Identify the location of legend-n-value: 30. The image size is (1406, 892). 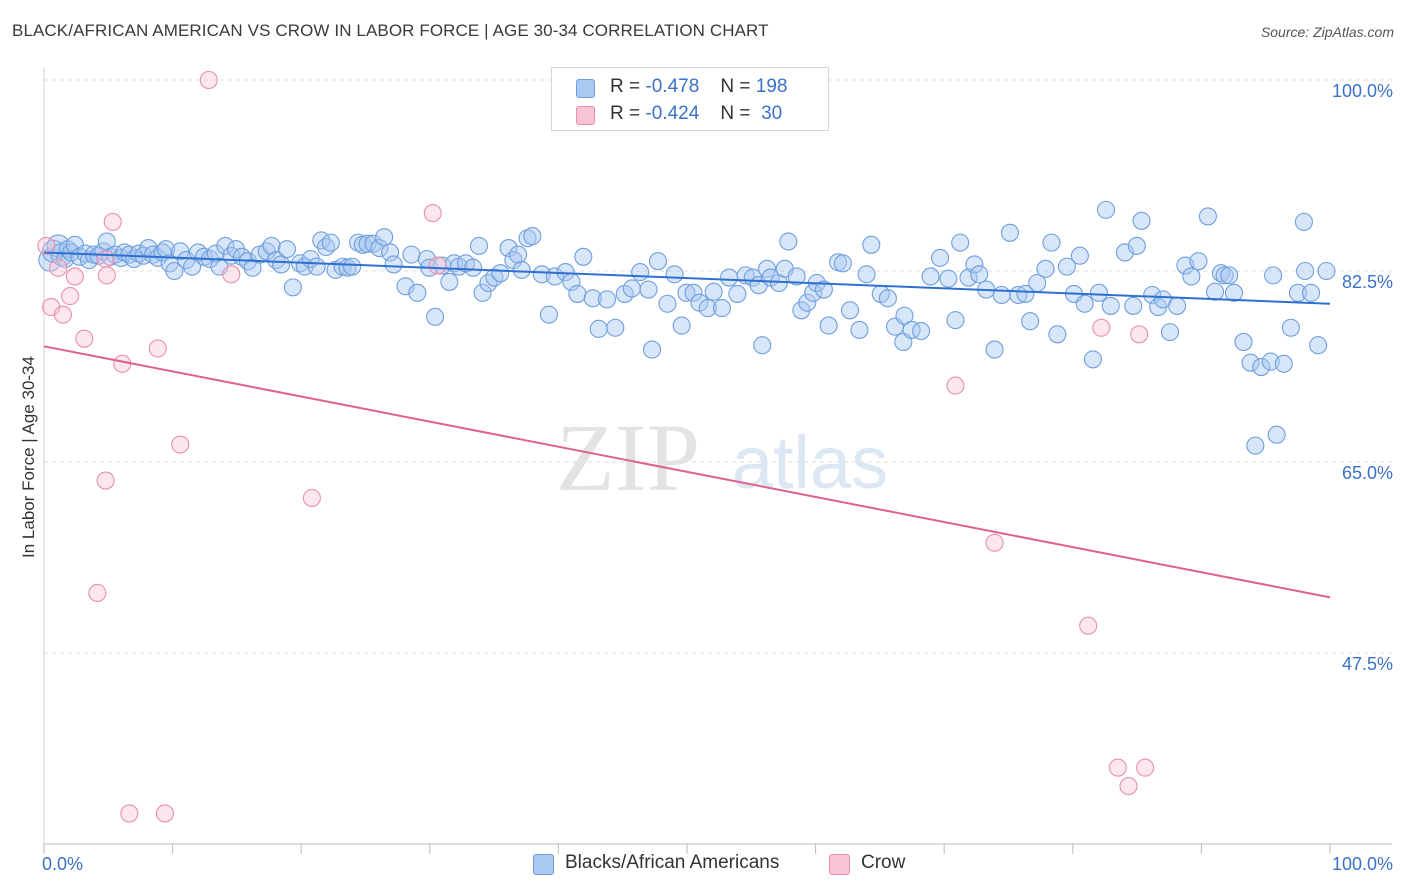
(772, 113).